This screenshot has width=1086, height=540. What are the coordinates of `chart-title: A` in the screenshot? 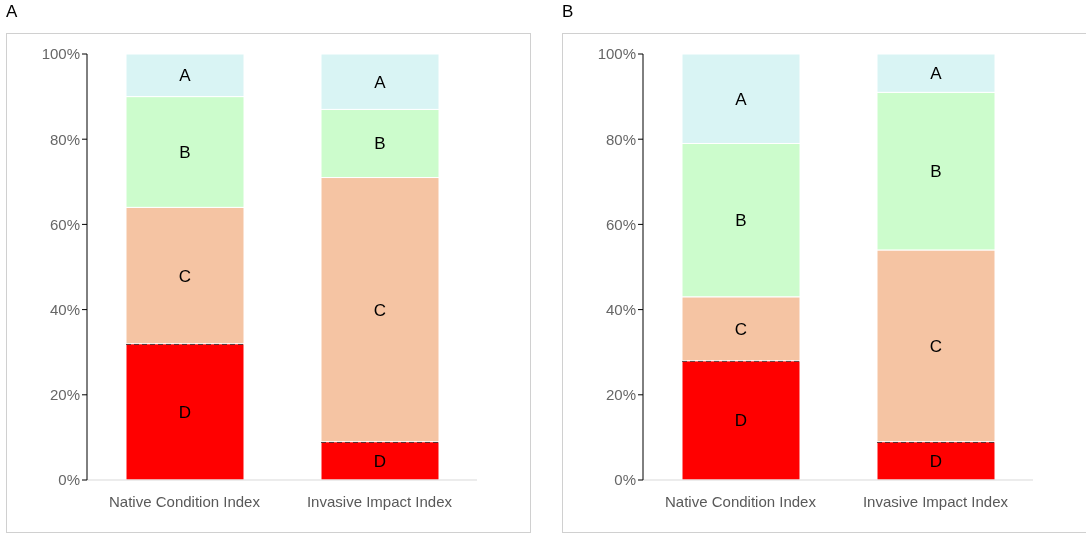 It's located at (12, 12).